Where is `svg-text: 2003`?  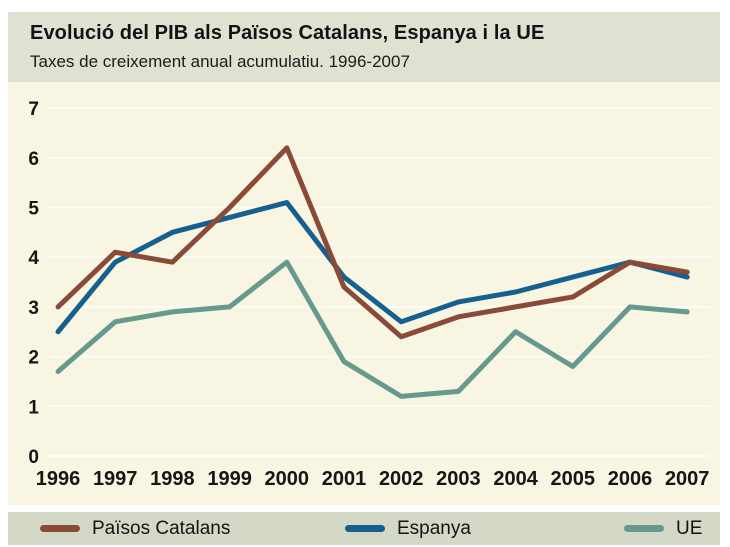 svg-text: 2003 is located at coordinates (458, 479).